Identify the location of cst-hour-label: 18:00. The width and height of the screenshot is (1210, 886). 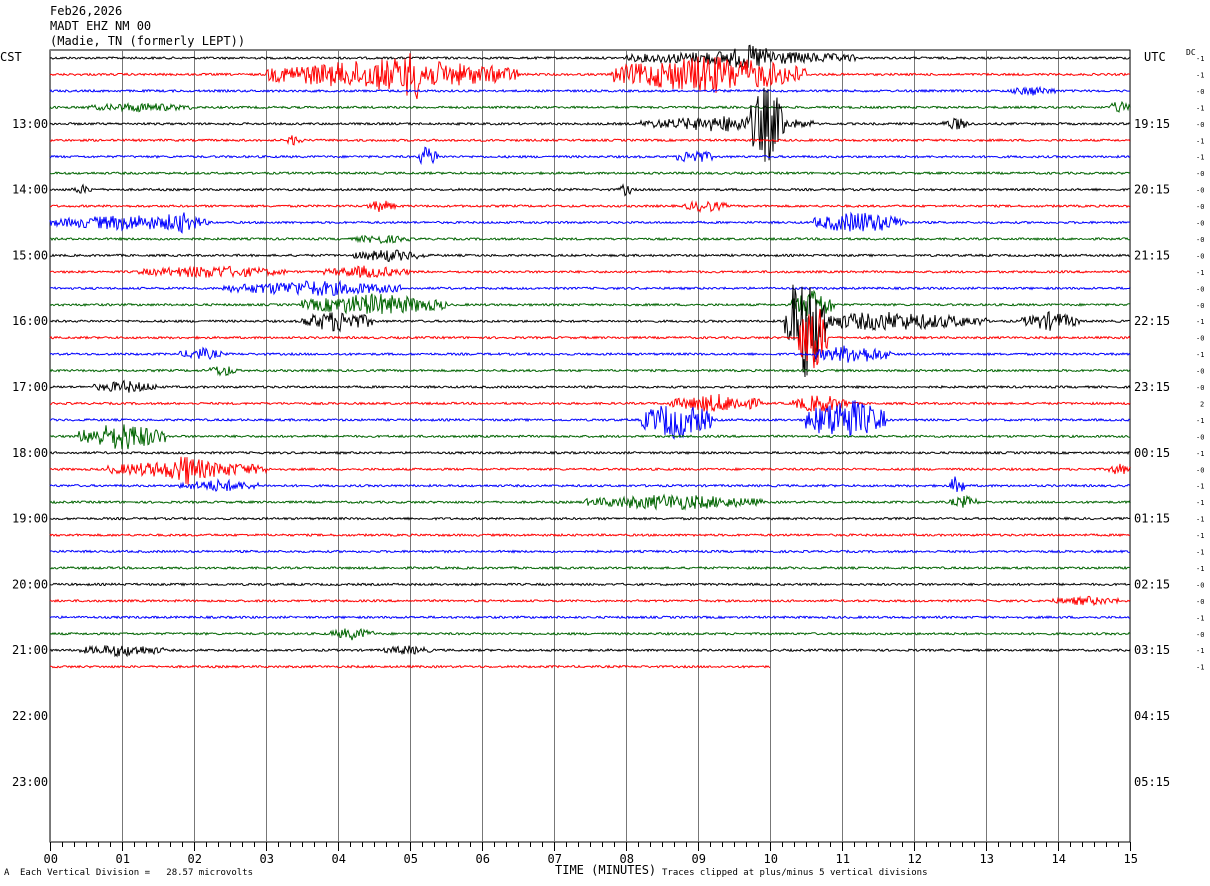
(30, 453).